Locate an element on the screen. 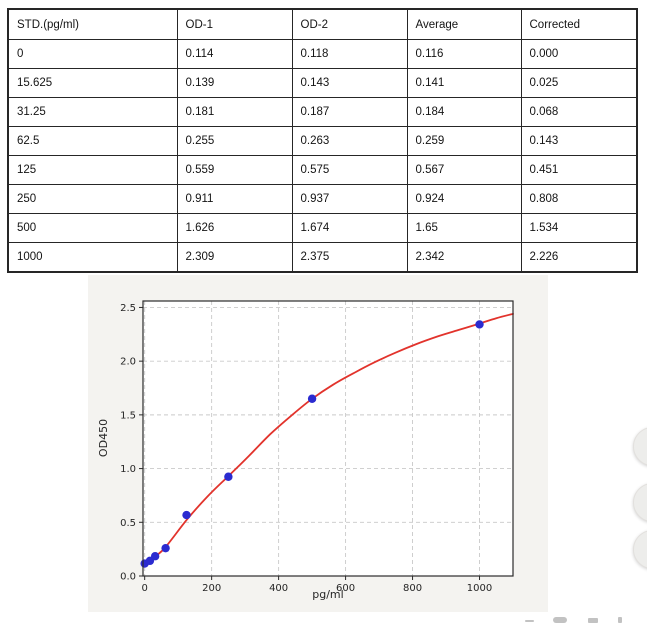 This screenshot has width=647, height=623. x-tick-label: 1000 is located at coordinates (479, 588).